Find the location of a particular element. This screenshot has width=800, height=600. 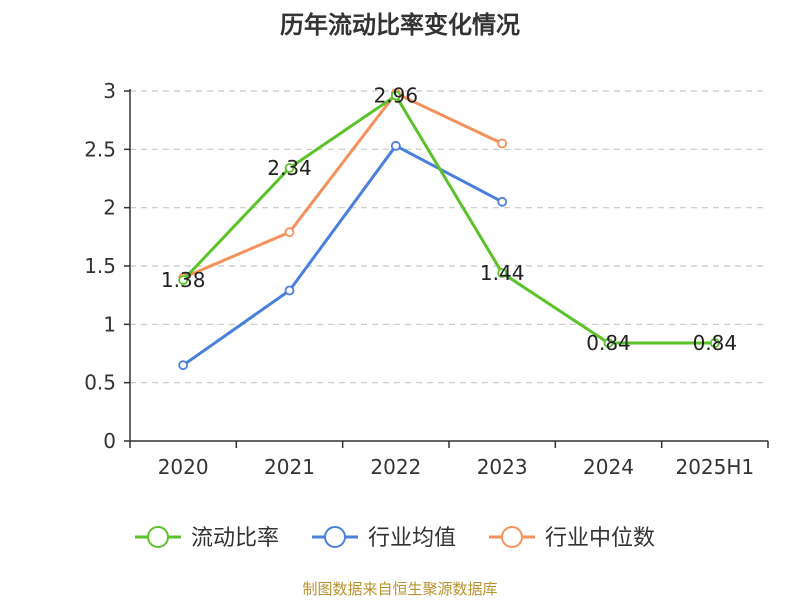

legend: 流动比率 行业均值 行业中位数 is located at coordinates (395, 538).